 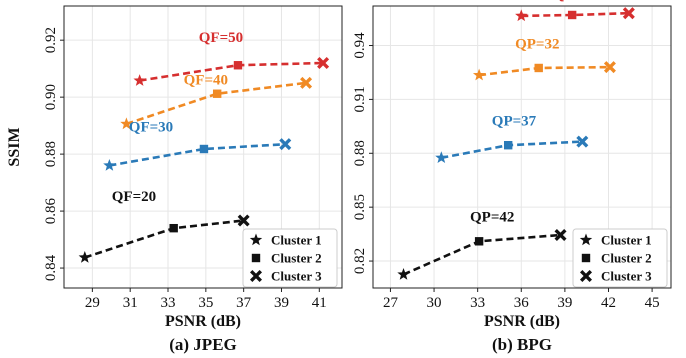 What do you see at coordinates (51, 40) in the screenshot?
I see `y-tick-label: 0.92` at bounding box center [51, 40].